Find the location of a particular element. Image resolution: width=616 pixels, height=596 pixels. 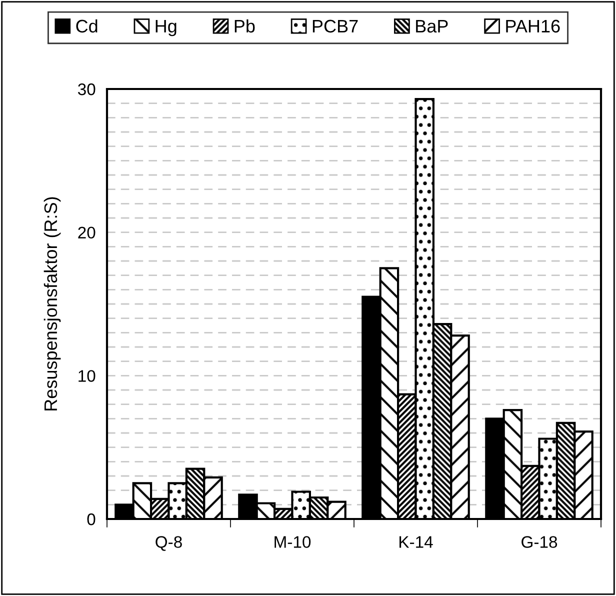

legend-label: Hg is located at coordinates (166, 28).